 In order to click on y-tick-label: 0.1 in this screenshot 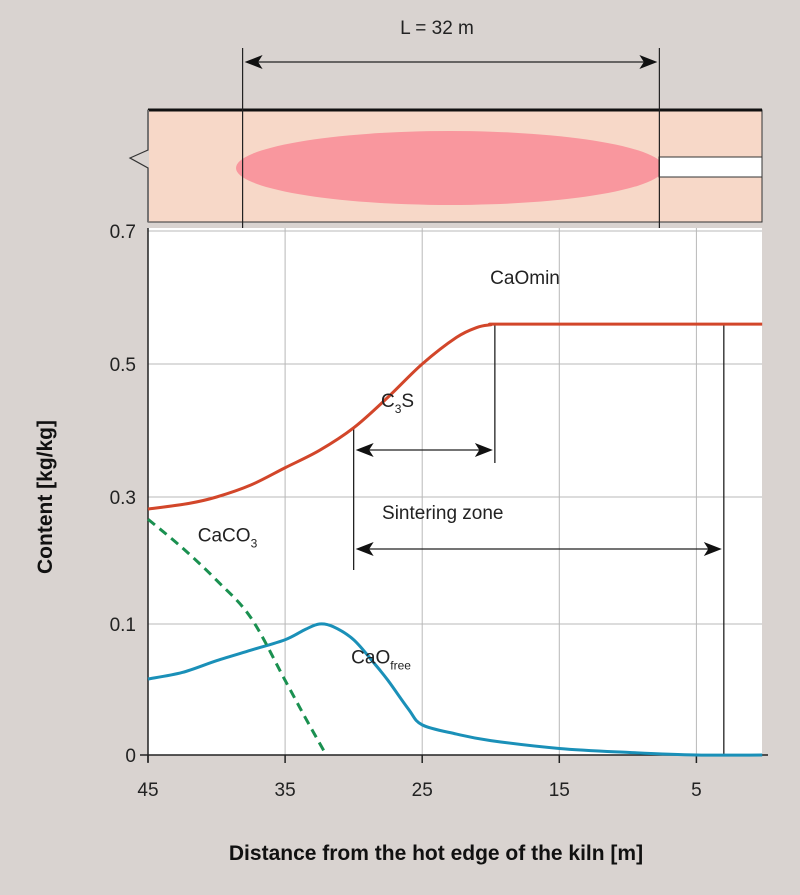, I will do `click(123, 625)`.